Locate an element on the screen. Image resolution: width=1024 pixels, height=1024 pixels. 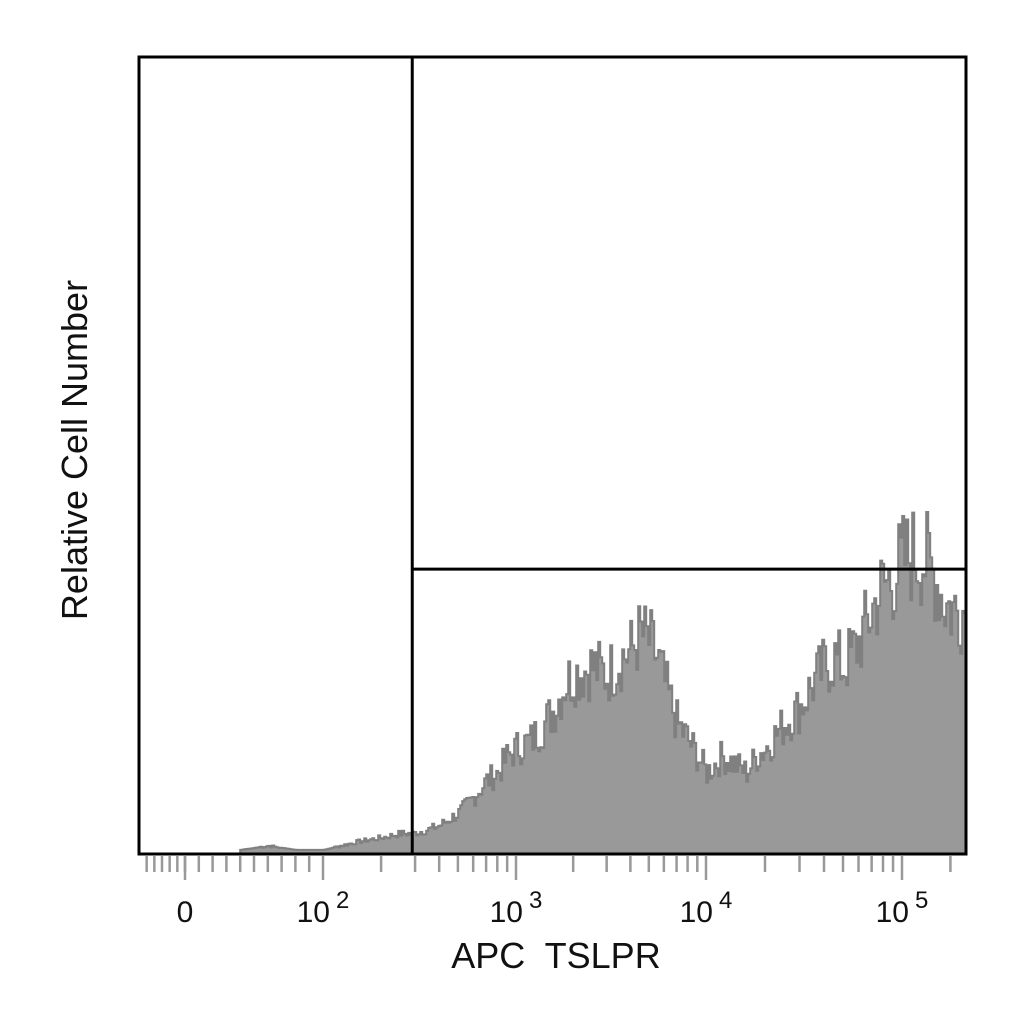
minor-tick-layer is located at coordinates (548, 868).